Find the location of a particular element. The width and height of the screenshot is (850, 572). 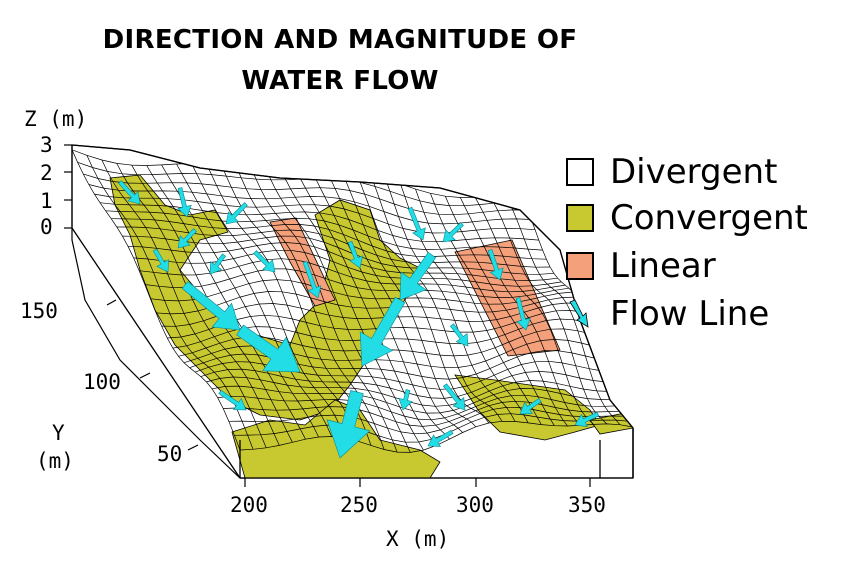

legend-label-flow-line: Flow Line is located at coordinates (690, 314).